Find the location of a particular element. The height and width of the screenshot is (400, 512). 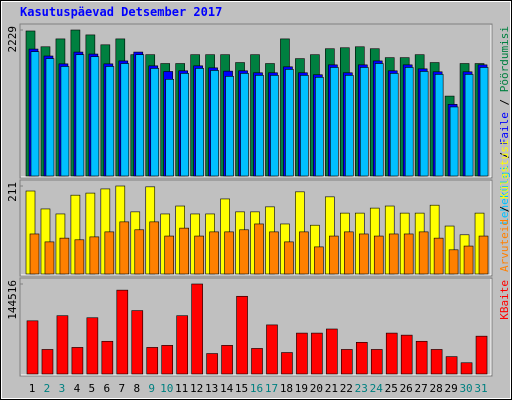

legend-entry: Külastusi is located at coordinates (504, 170).